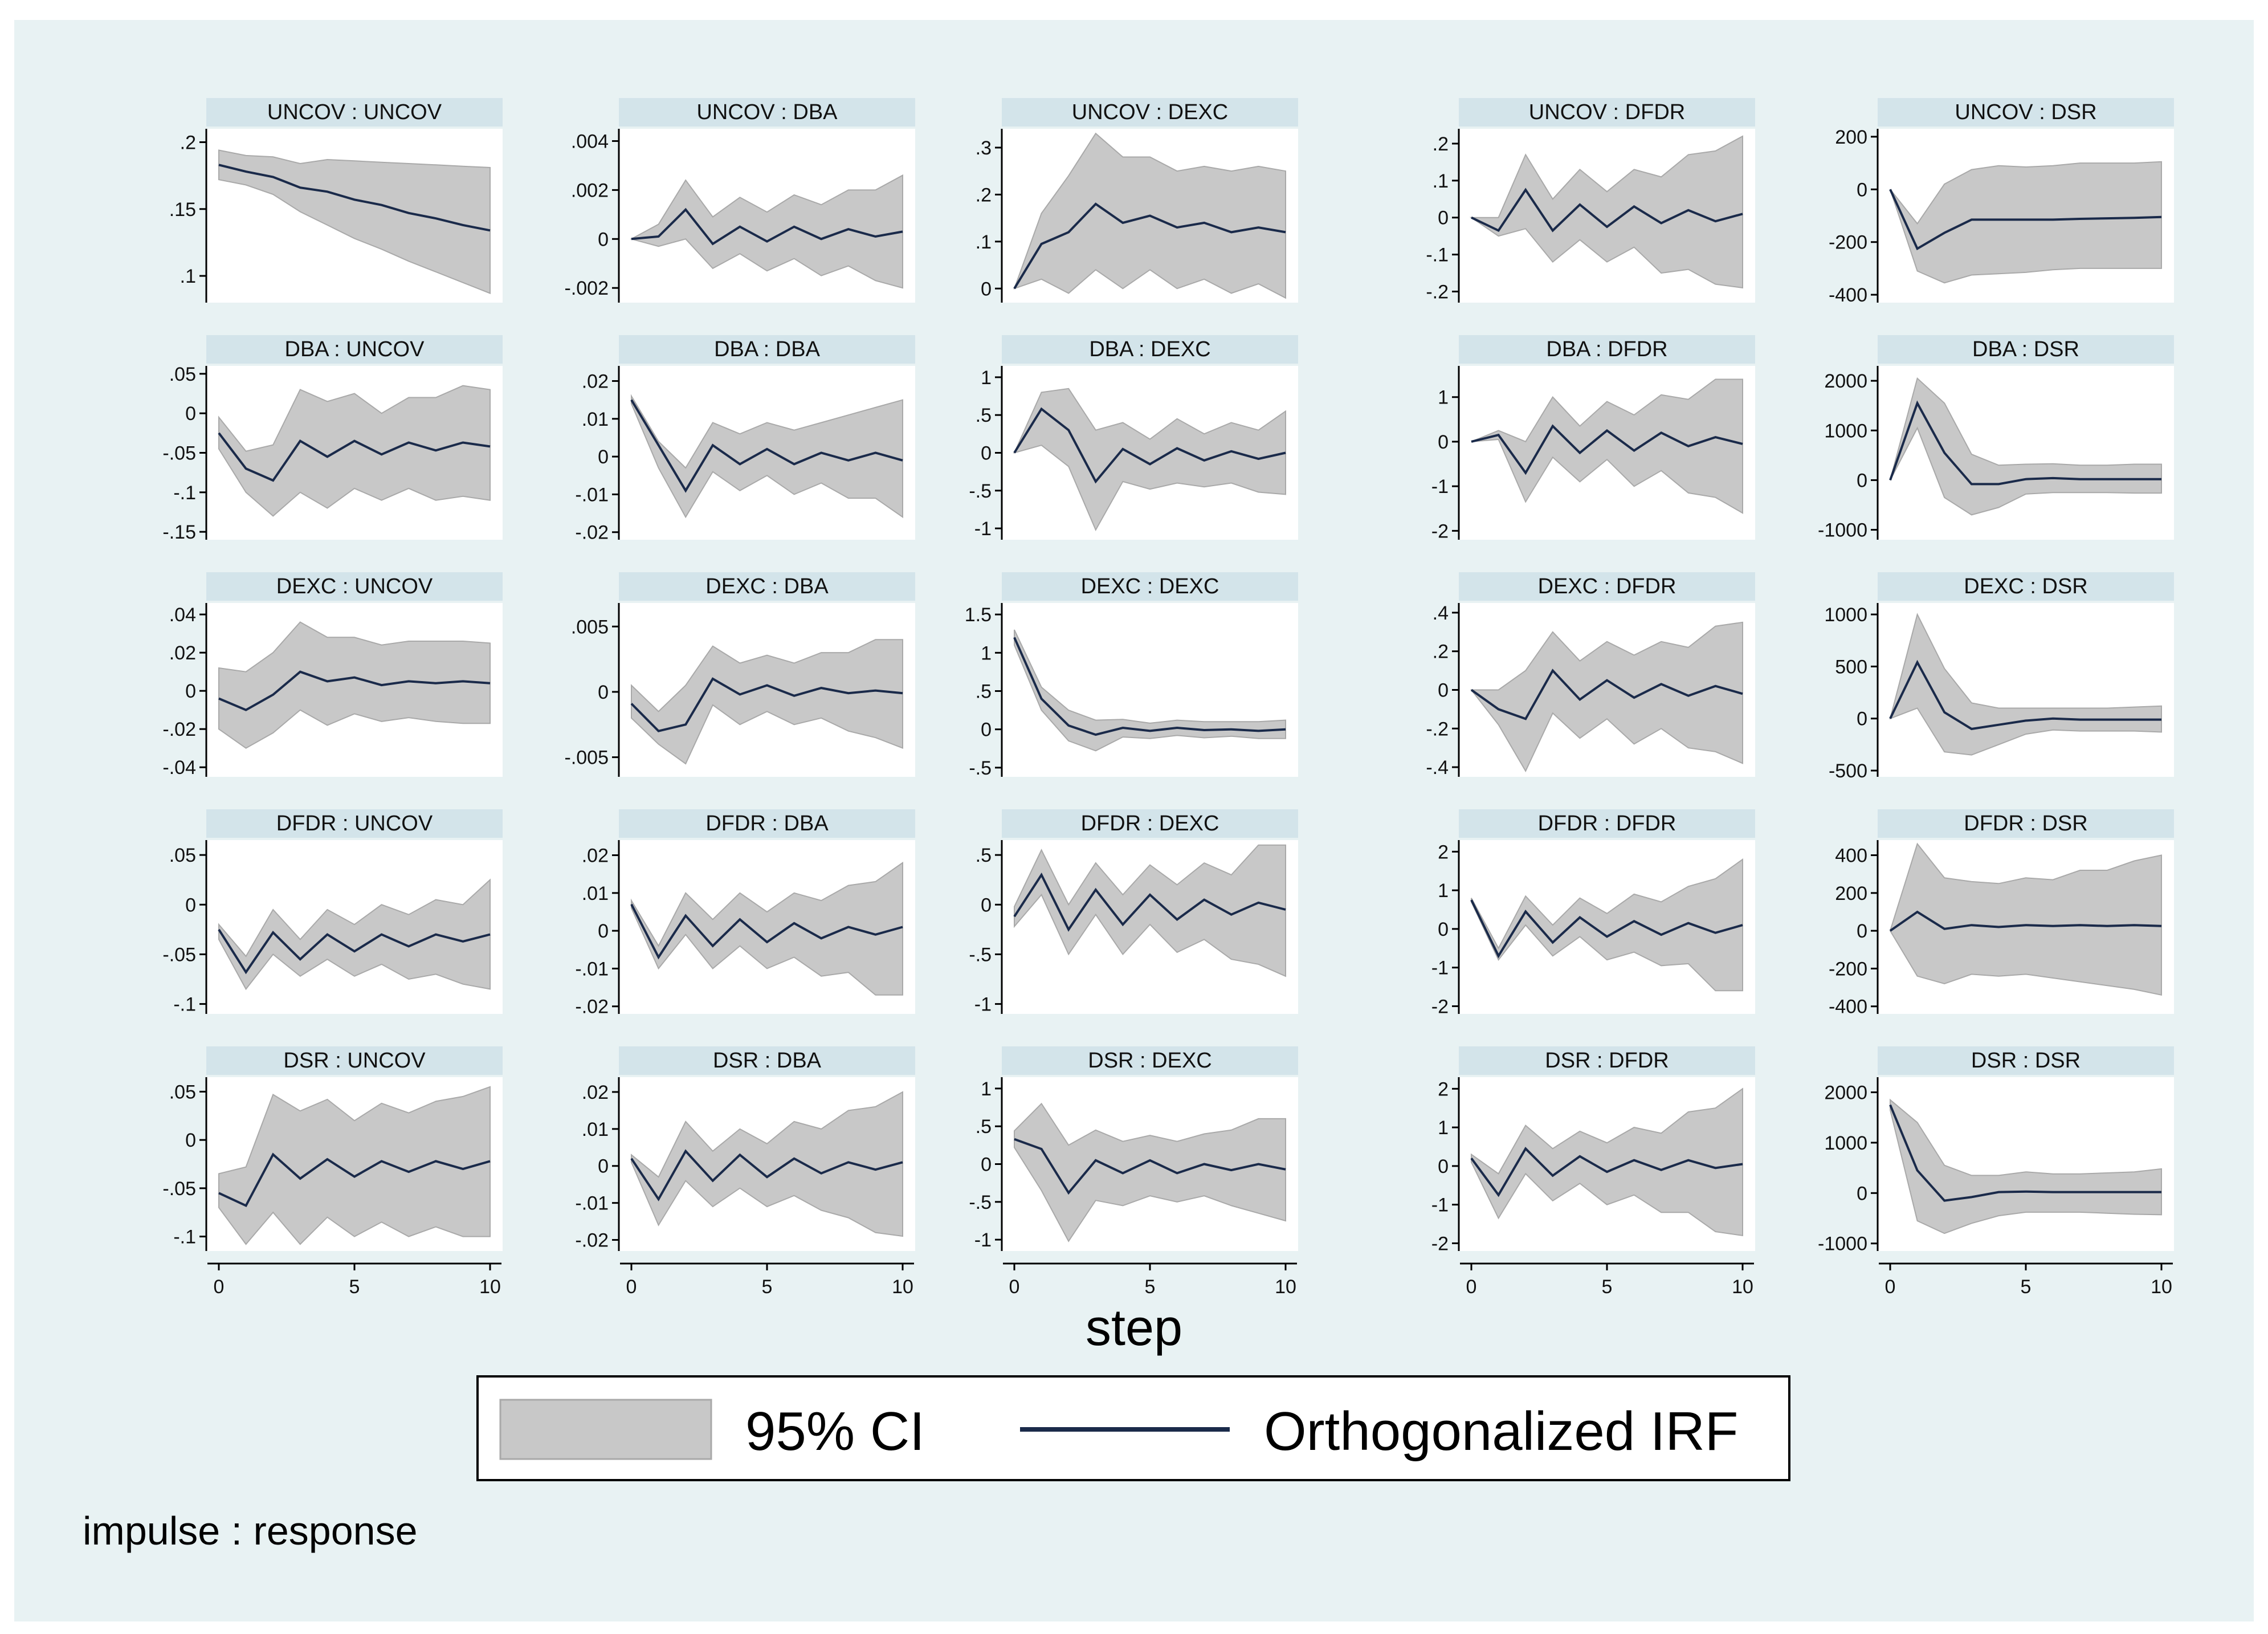 The height and width of the screenshot is (1634, 2268). I want to click on panel-title: DSR : UNCOV, so click(354, 1061).